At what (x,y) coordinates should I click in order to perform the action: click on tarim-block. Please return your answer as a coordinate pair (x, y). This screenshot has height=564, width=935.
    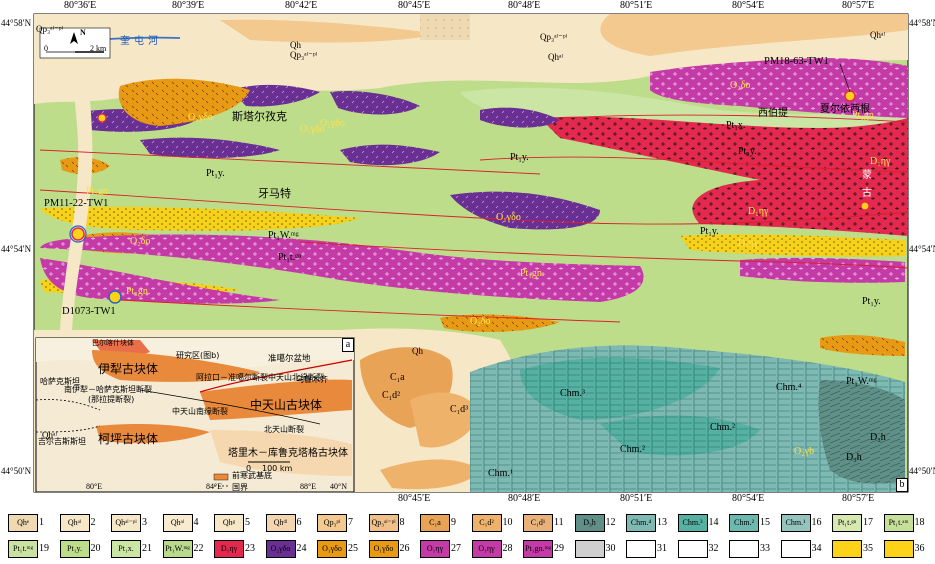
    Looking at the image, I should click on (281, 453).